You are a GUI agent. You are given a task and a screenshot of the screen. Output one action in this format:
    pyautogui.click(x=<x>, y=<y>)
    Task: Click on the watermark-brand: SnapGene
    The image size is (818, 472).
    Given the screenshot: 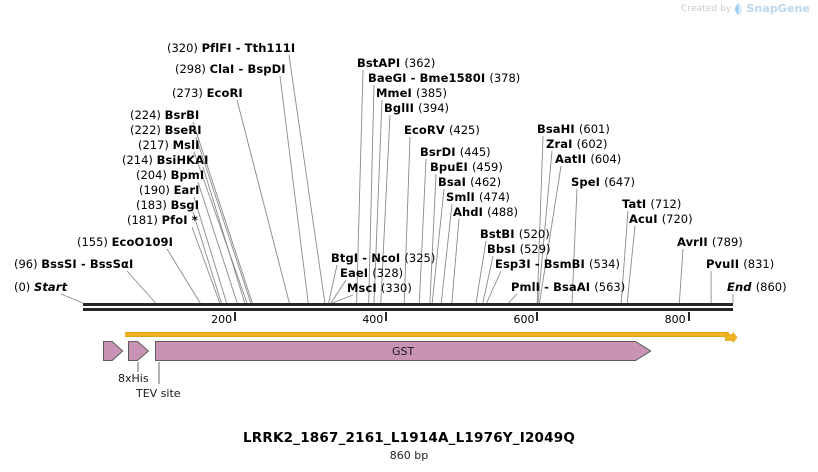 What is the action you would take?
    pyautogui.click(x=778, y=8)
    